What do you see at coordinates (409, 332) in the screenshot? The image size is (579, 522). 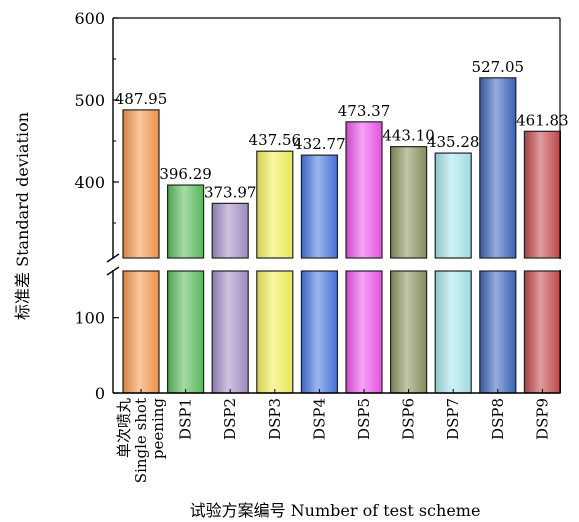 I see `bar-6-lower` at bounding box center [409, 332].